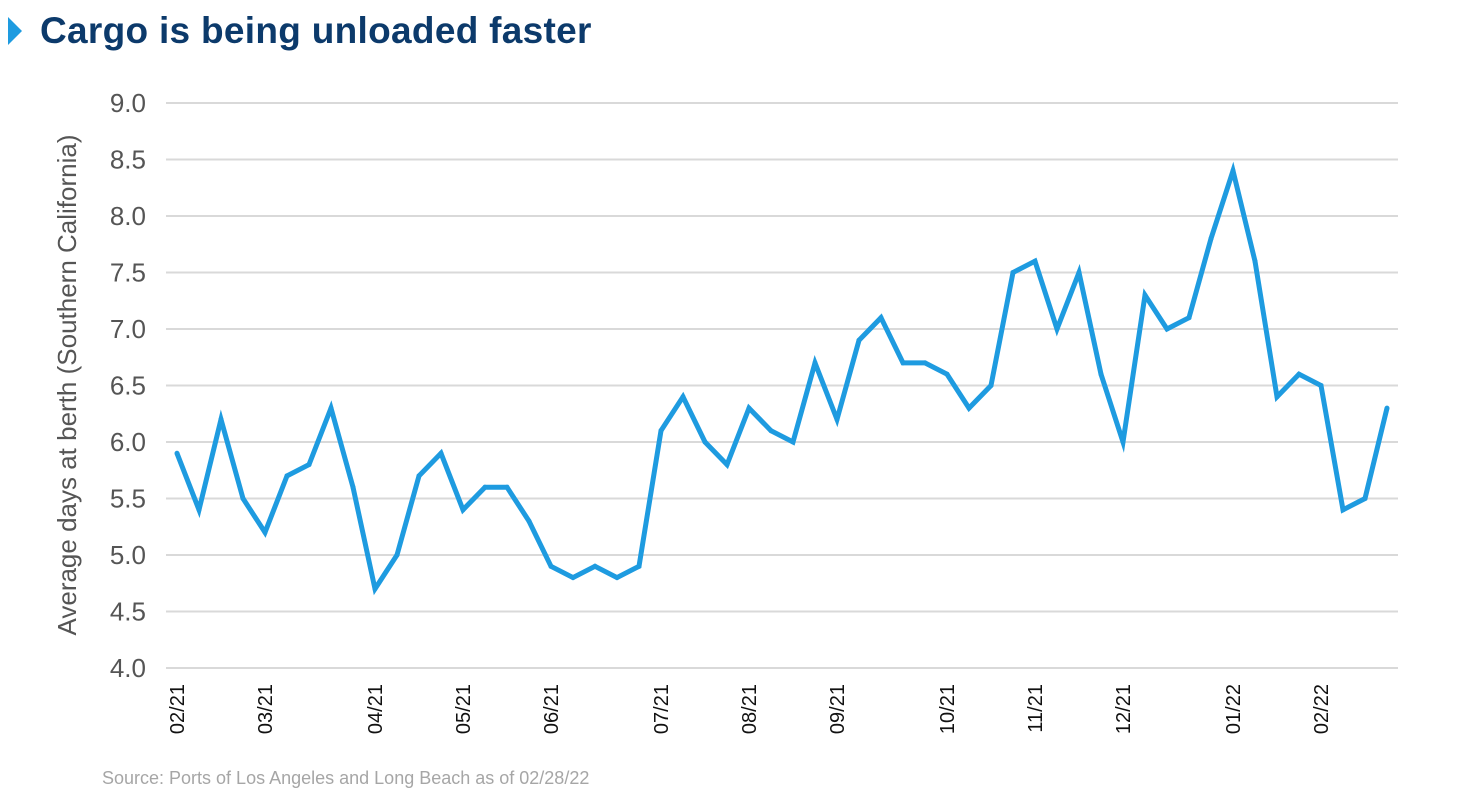 Image resolution: width=1458 pixels, height=802 pixels. Describe the element at coordinates (128, 612) in the screenshot. I see `y-tick-label: 4.5` at that location.